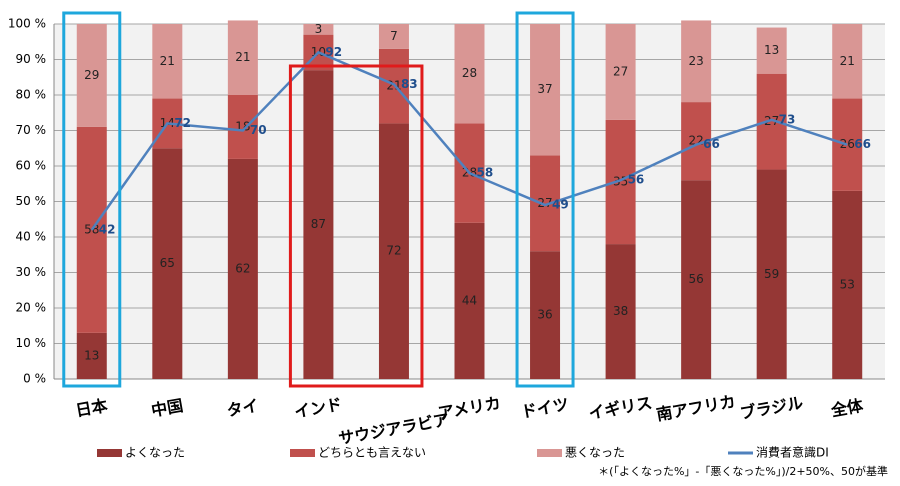 This screenshot has height=486, width=900. I want to click on line-label: 73, so click(787, 119).